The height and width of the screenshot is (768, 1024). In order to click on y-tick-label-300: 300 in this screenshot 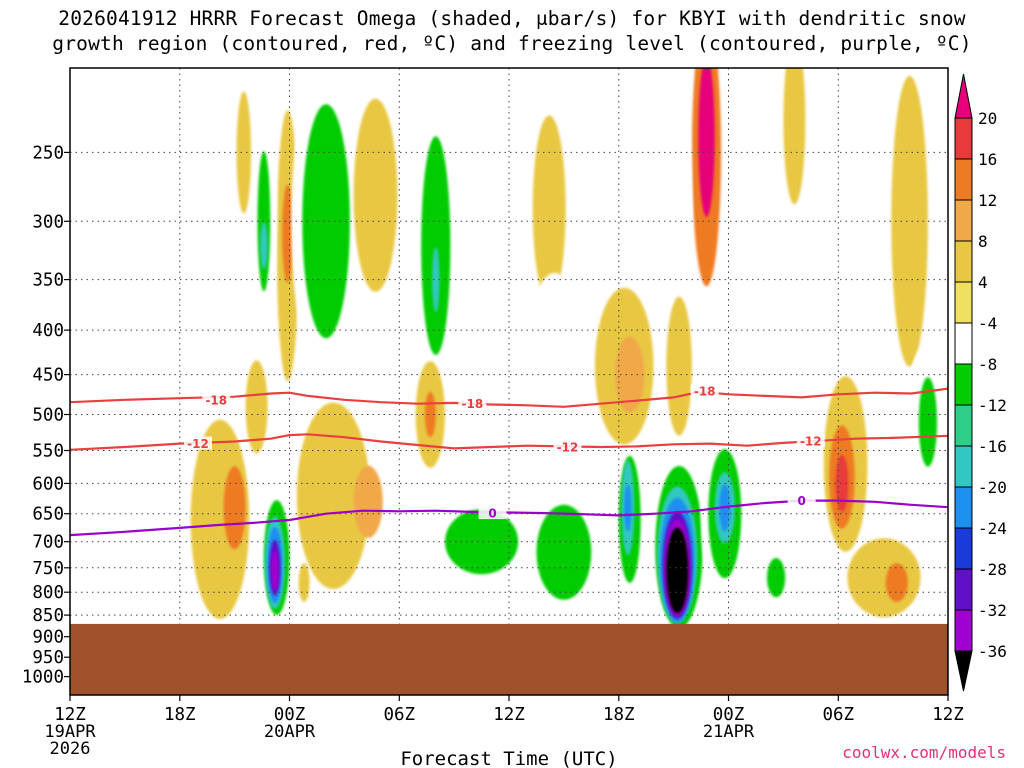, I will do `click(48, 222)`.